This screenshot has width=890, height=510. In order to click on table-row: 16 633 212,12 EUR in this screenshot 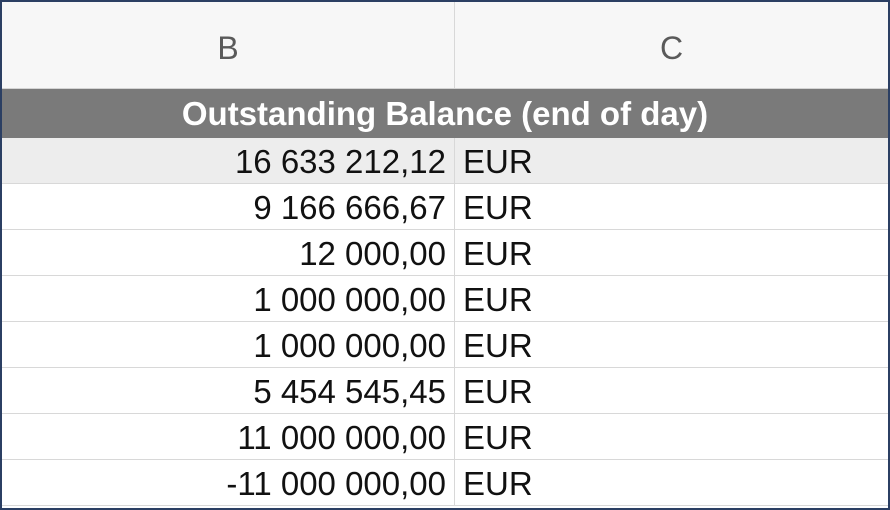, I will do `click(445, 161)`.